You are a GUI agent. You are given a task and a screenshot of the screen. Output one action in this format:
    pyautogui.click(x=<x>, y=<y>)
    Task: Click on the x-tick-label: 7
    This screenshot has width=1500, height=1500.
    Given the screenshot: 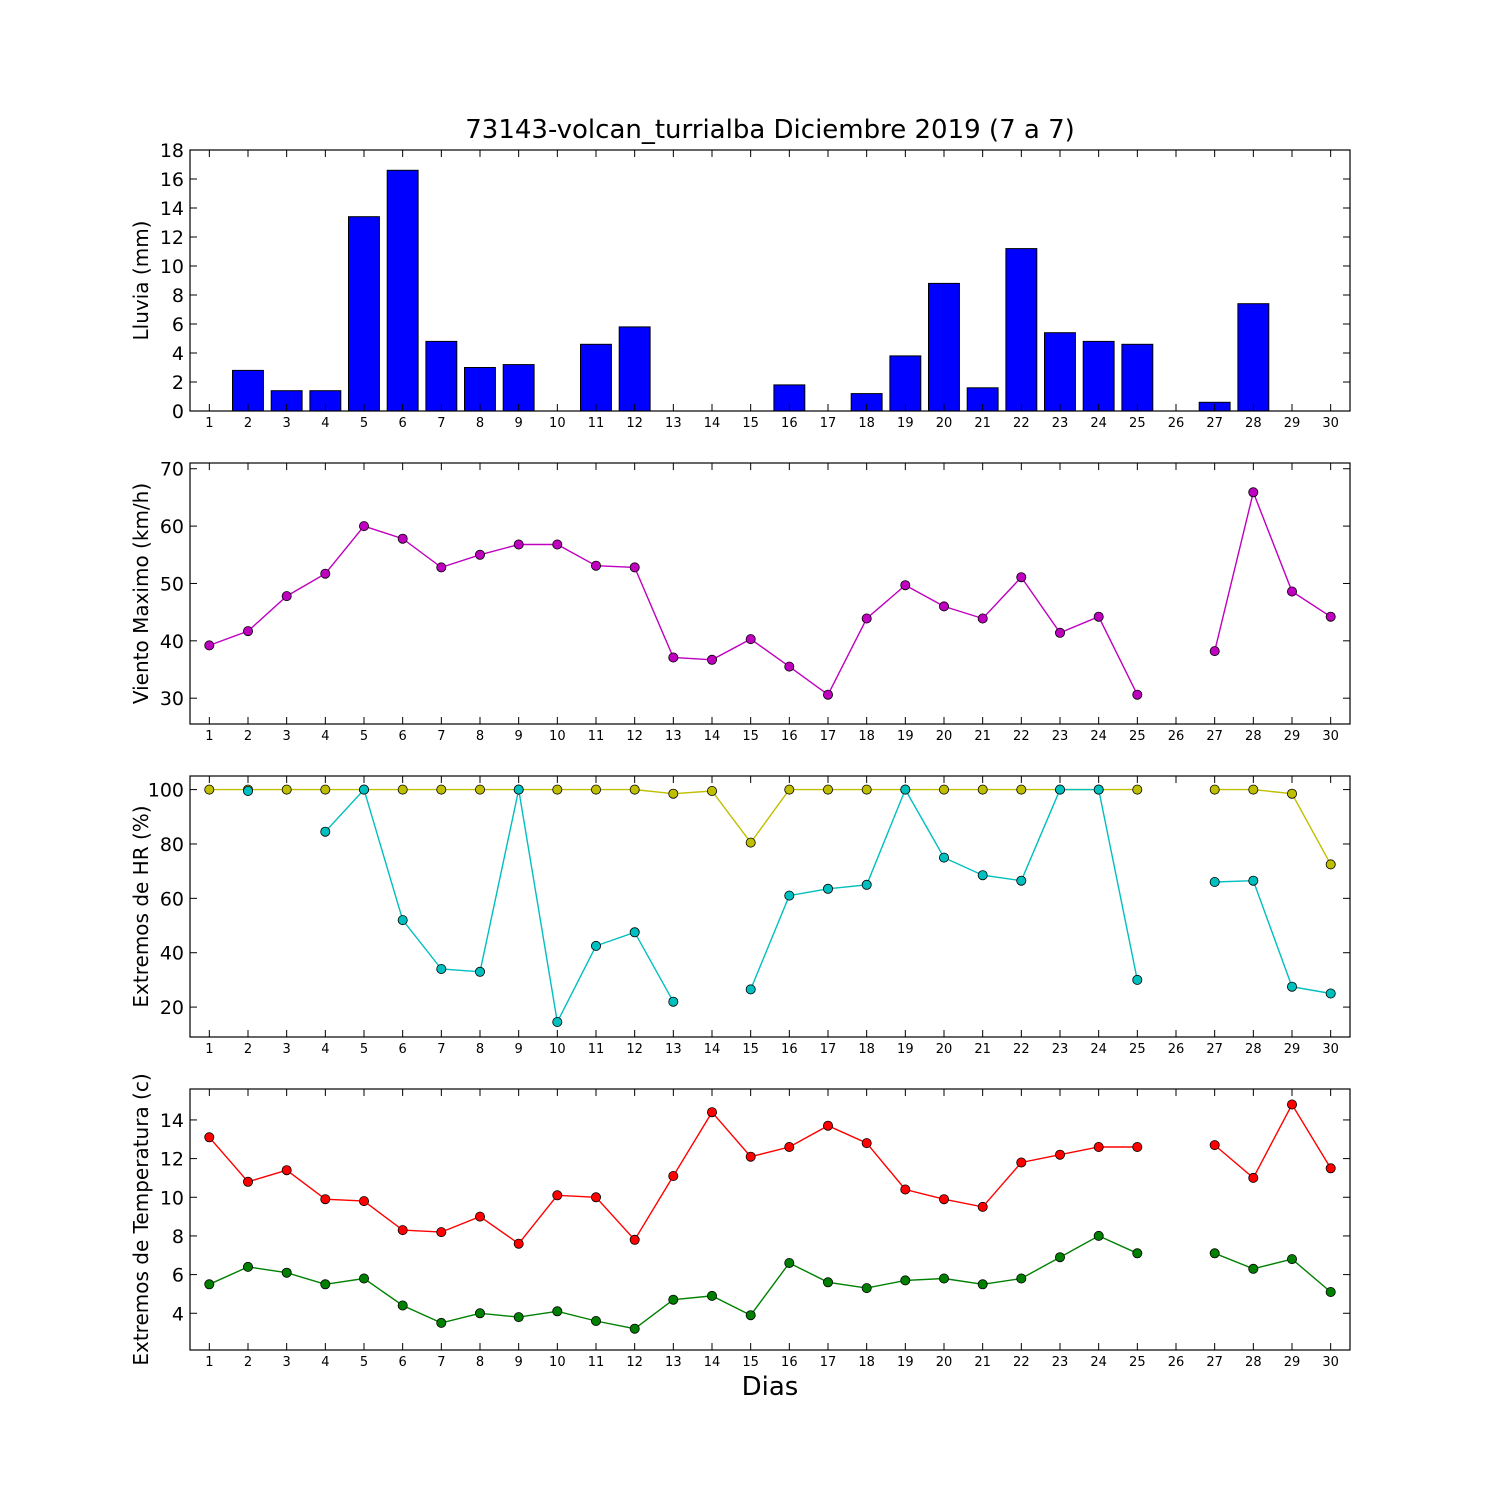 What is the action you would take?
    pyautogui.click(x=441, y=423)
    